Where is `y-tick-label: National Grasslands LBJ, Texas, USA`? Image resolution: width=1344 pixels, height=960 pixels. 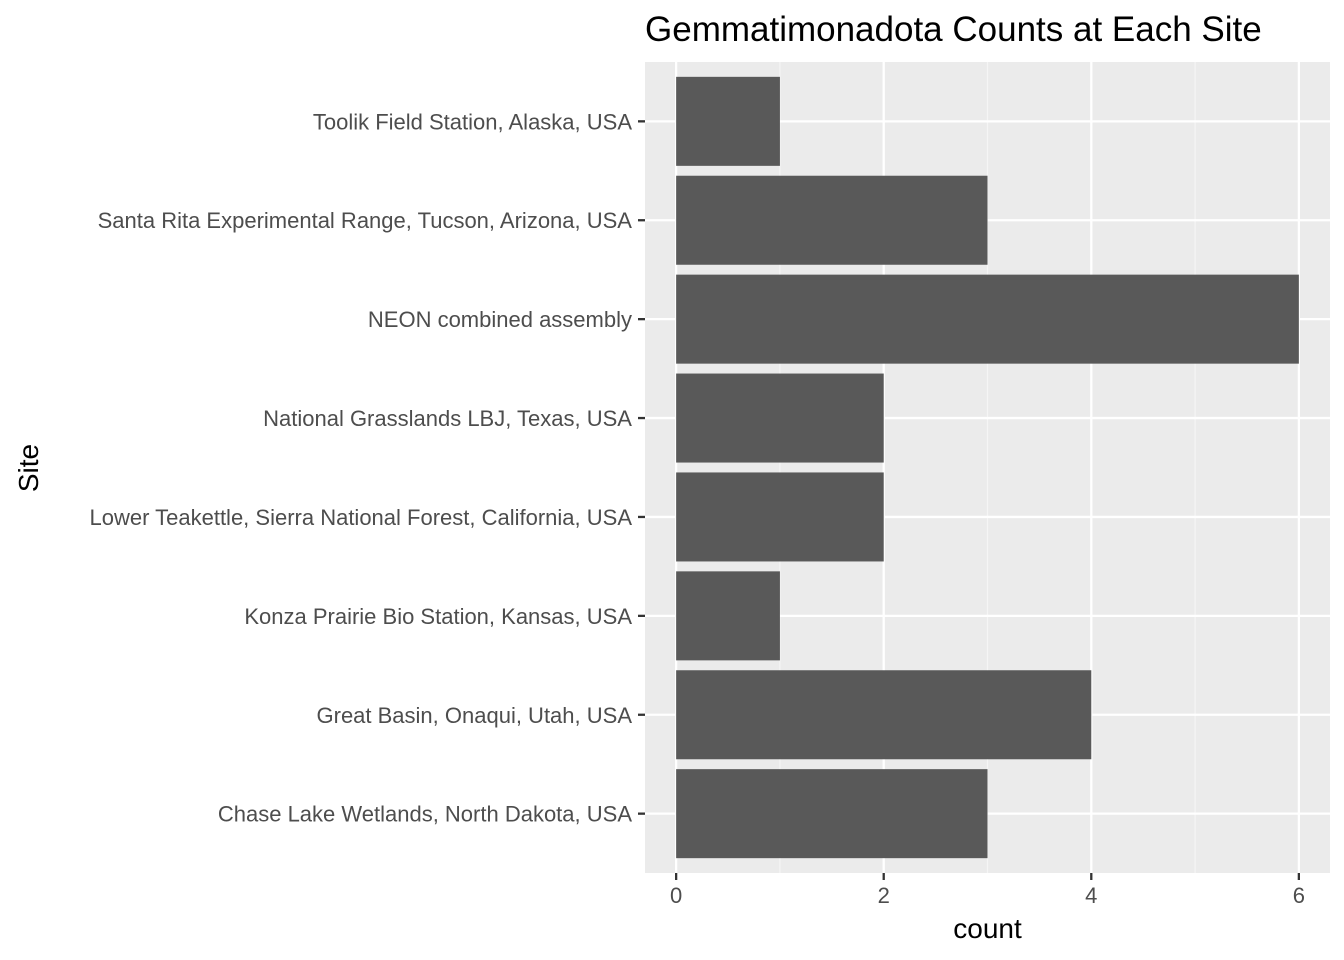 y-tick-label: National Grasslands LBJ, Texas, USA is located at coordinates (447, 418).